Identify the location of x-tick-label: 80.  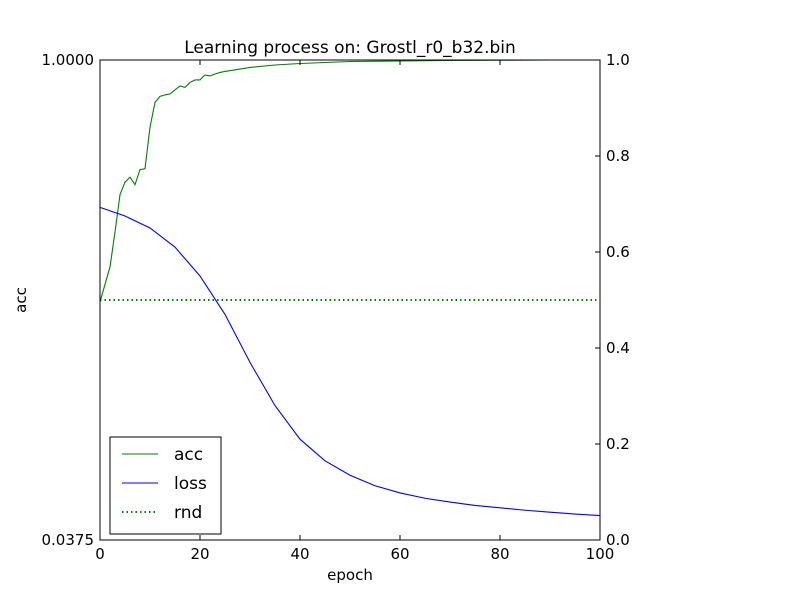
(499, 554).